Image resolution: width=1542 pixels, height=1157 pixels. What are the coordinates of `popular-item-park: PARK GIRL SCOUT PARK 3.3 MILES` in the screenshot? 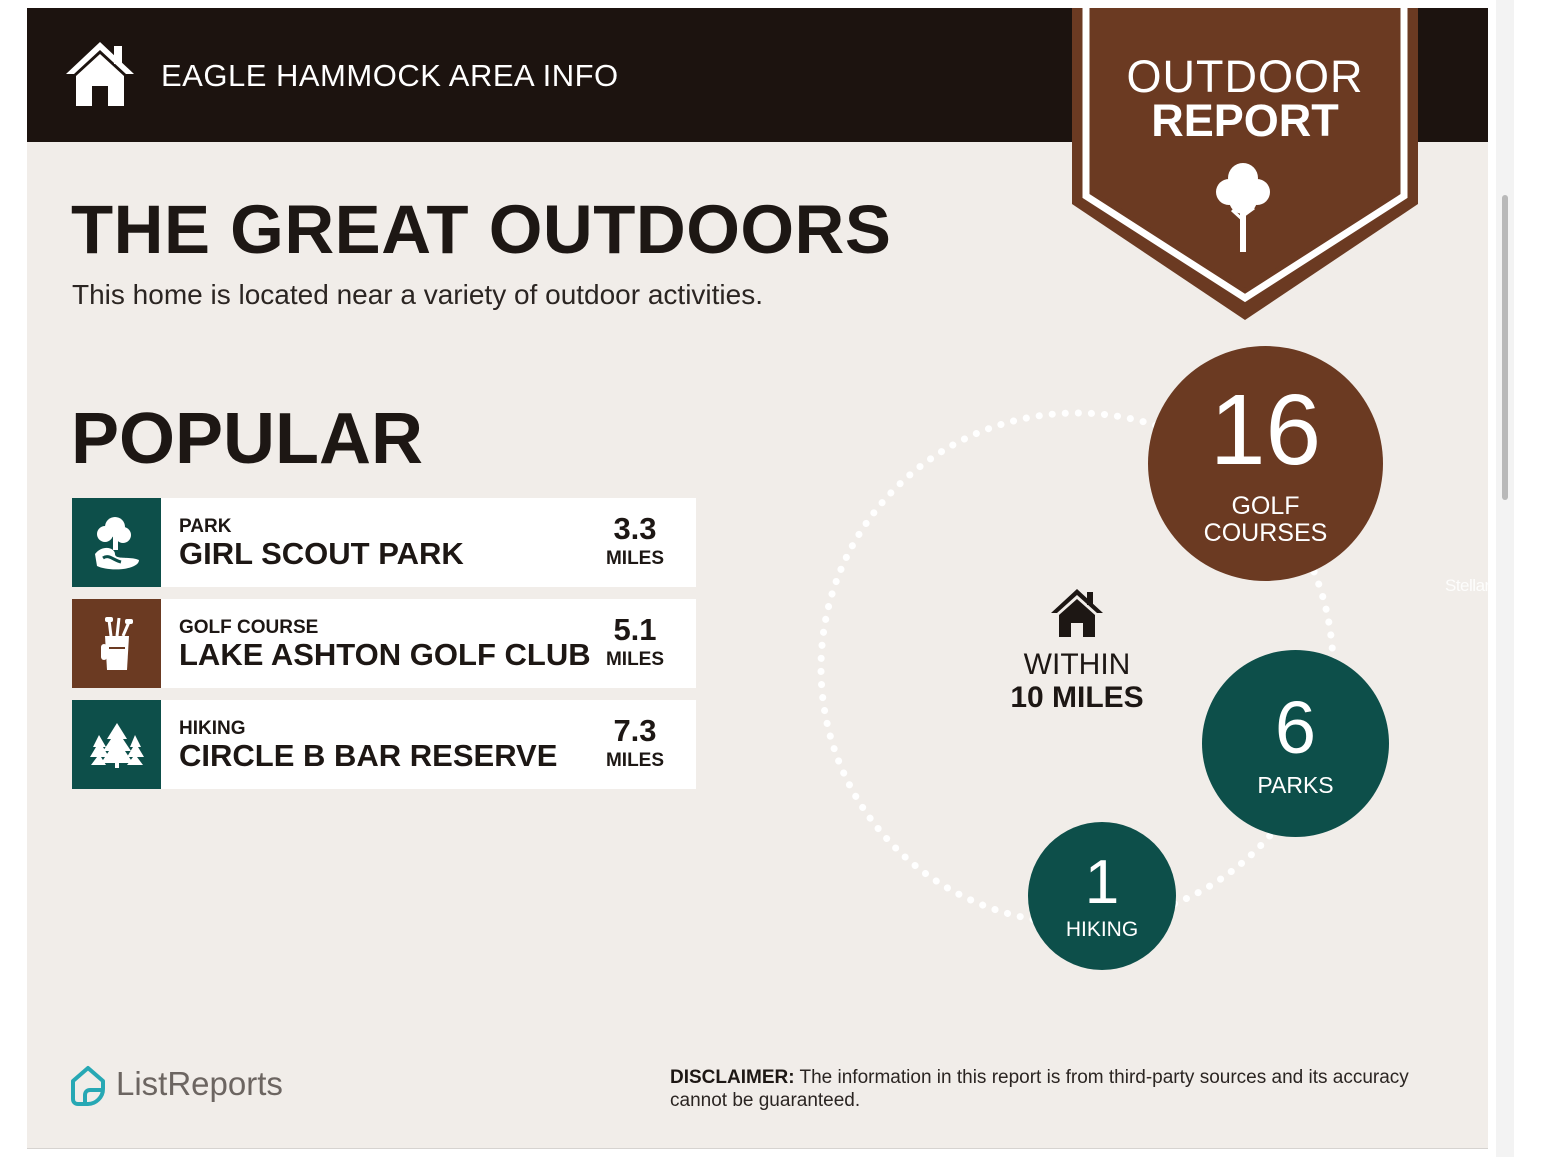 It's located at (384, 542).